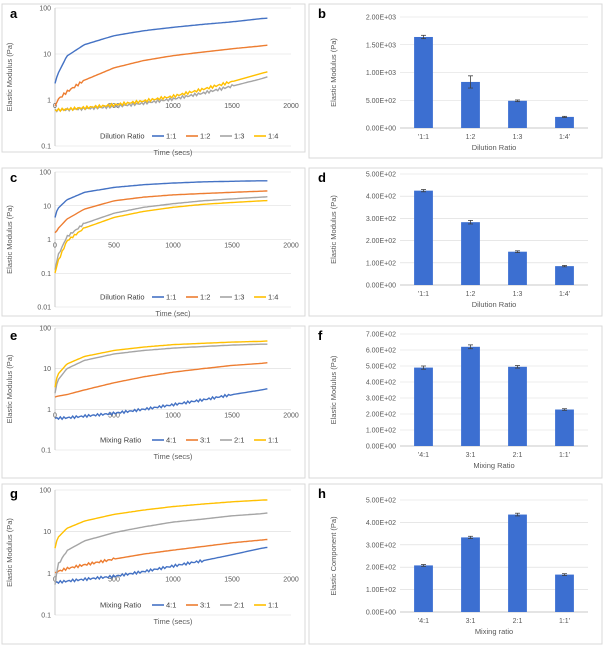  I want to click on x-axis-title: Mixing ratio, so click(494, 631).